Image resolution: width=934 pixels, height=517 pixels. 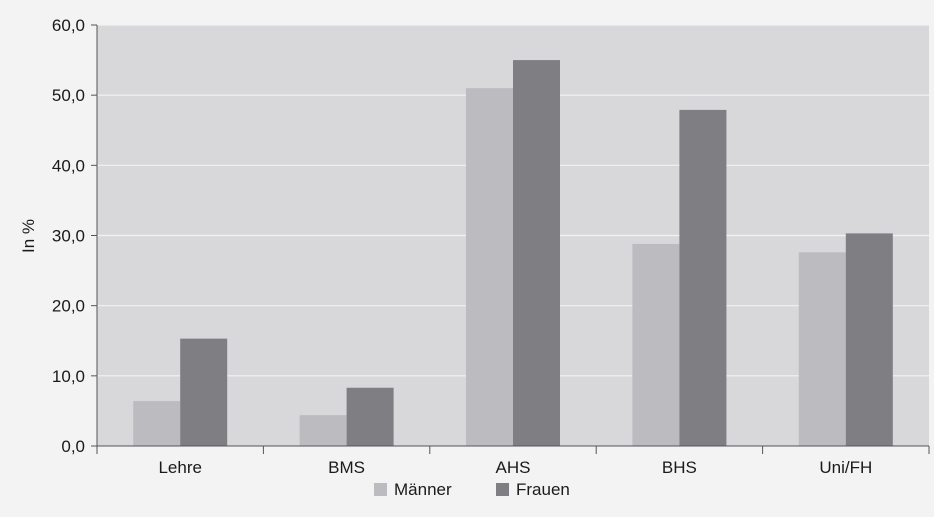 I want to click on y-tick-label: 0,0, so click(x=73, y=446).